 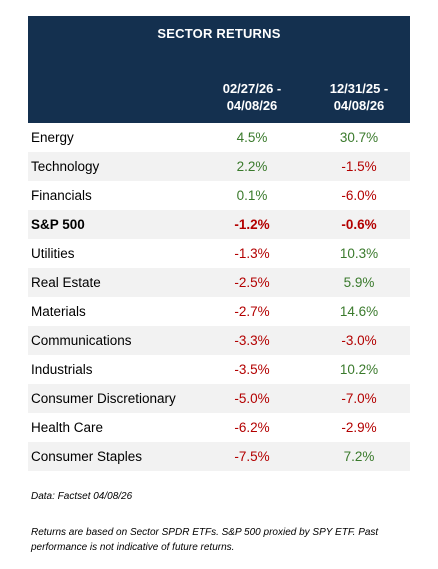 I want to click on table-row: Technology 2.2% -1.5%, so click(x=219, y=166).